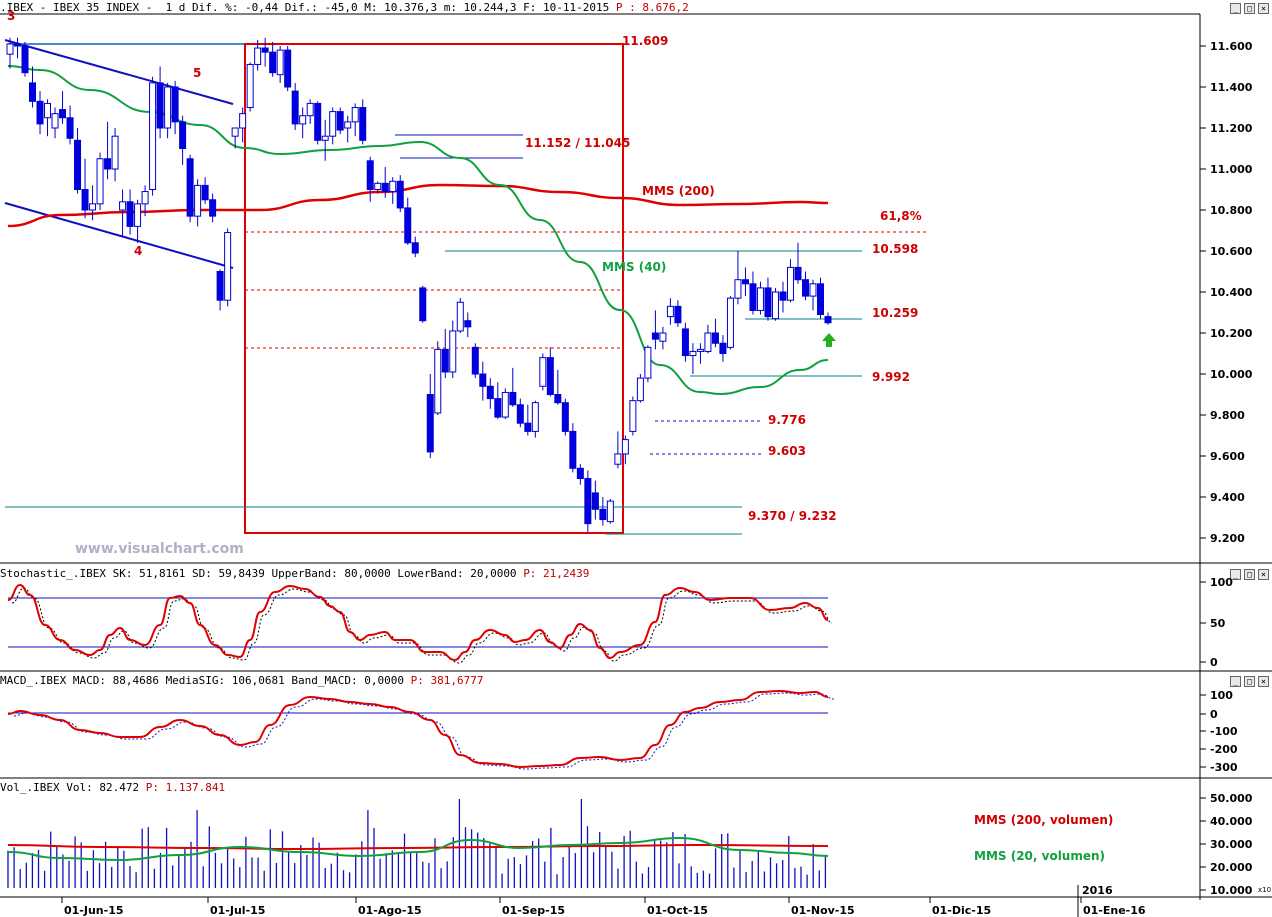  What do you see at coordinates (1263, 8) in the screenshot?
I see `close-icon: ×` at bounding box center [1263, 8].